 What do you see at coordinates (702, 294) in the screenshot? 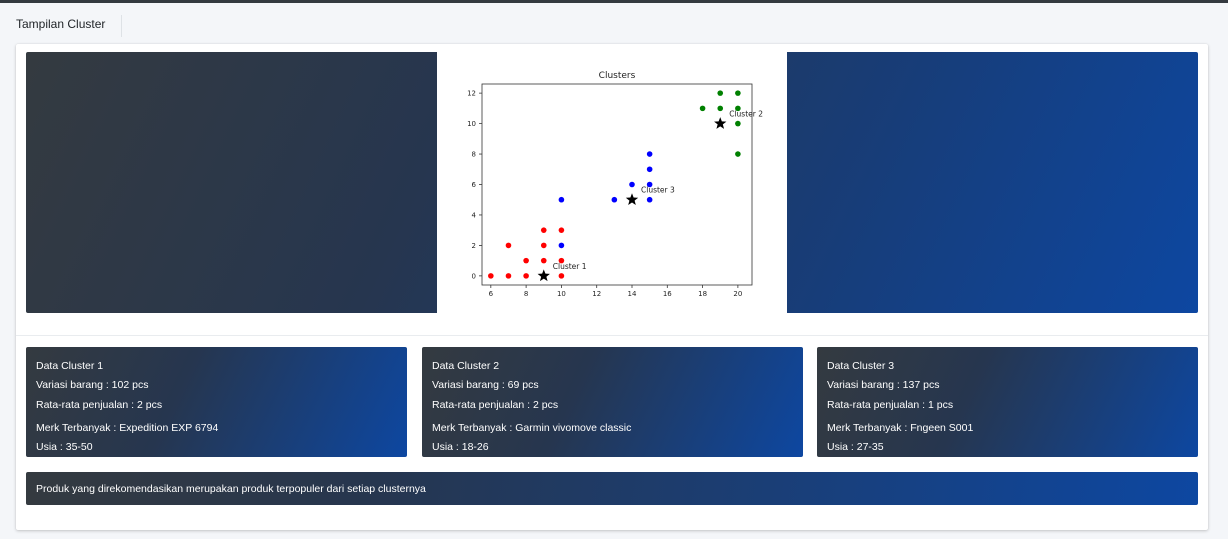
I see `x-tick-label: 18` at bounding box center [702, 294].